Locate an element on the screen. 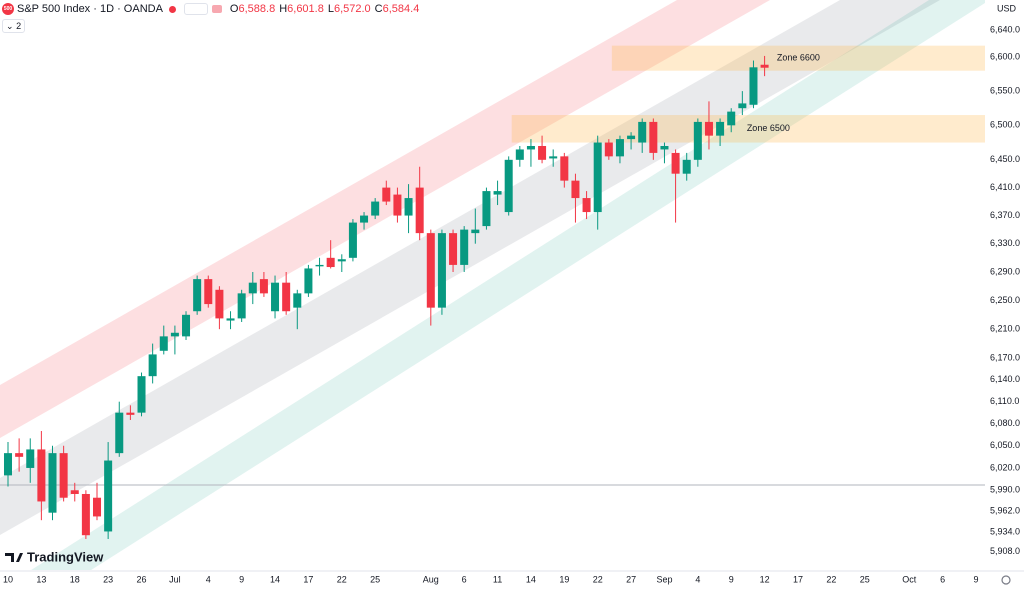 The image size is (1024, 589). x-tick-label: 11 is located at coordinates (497, 579).